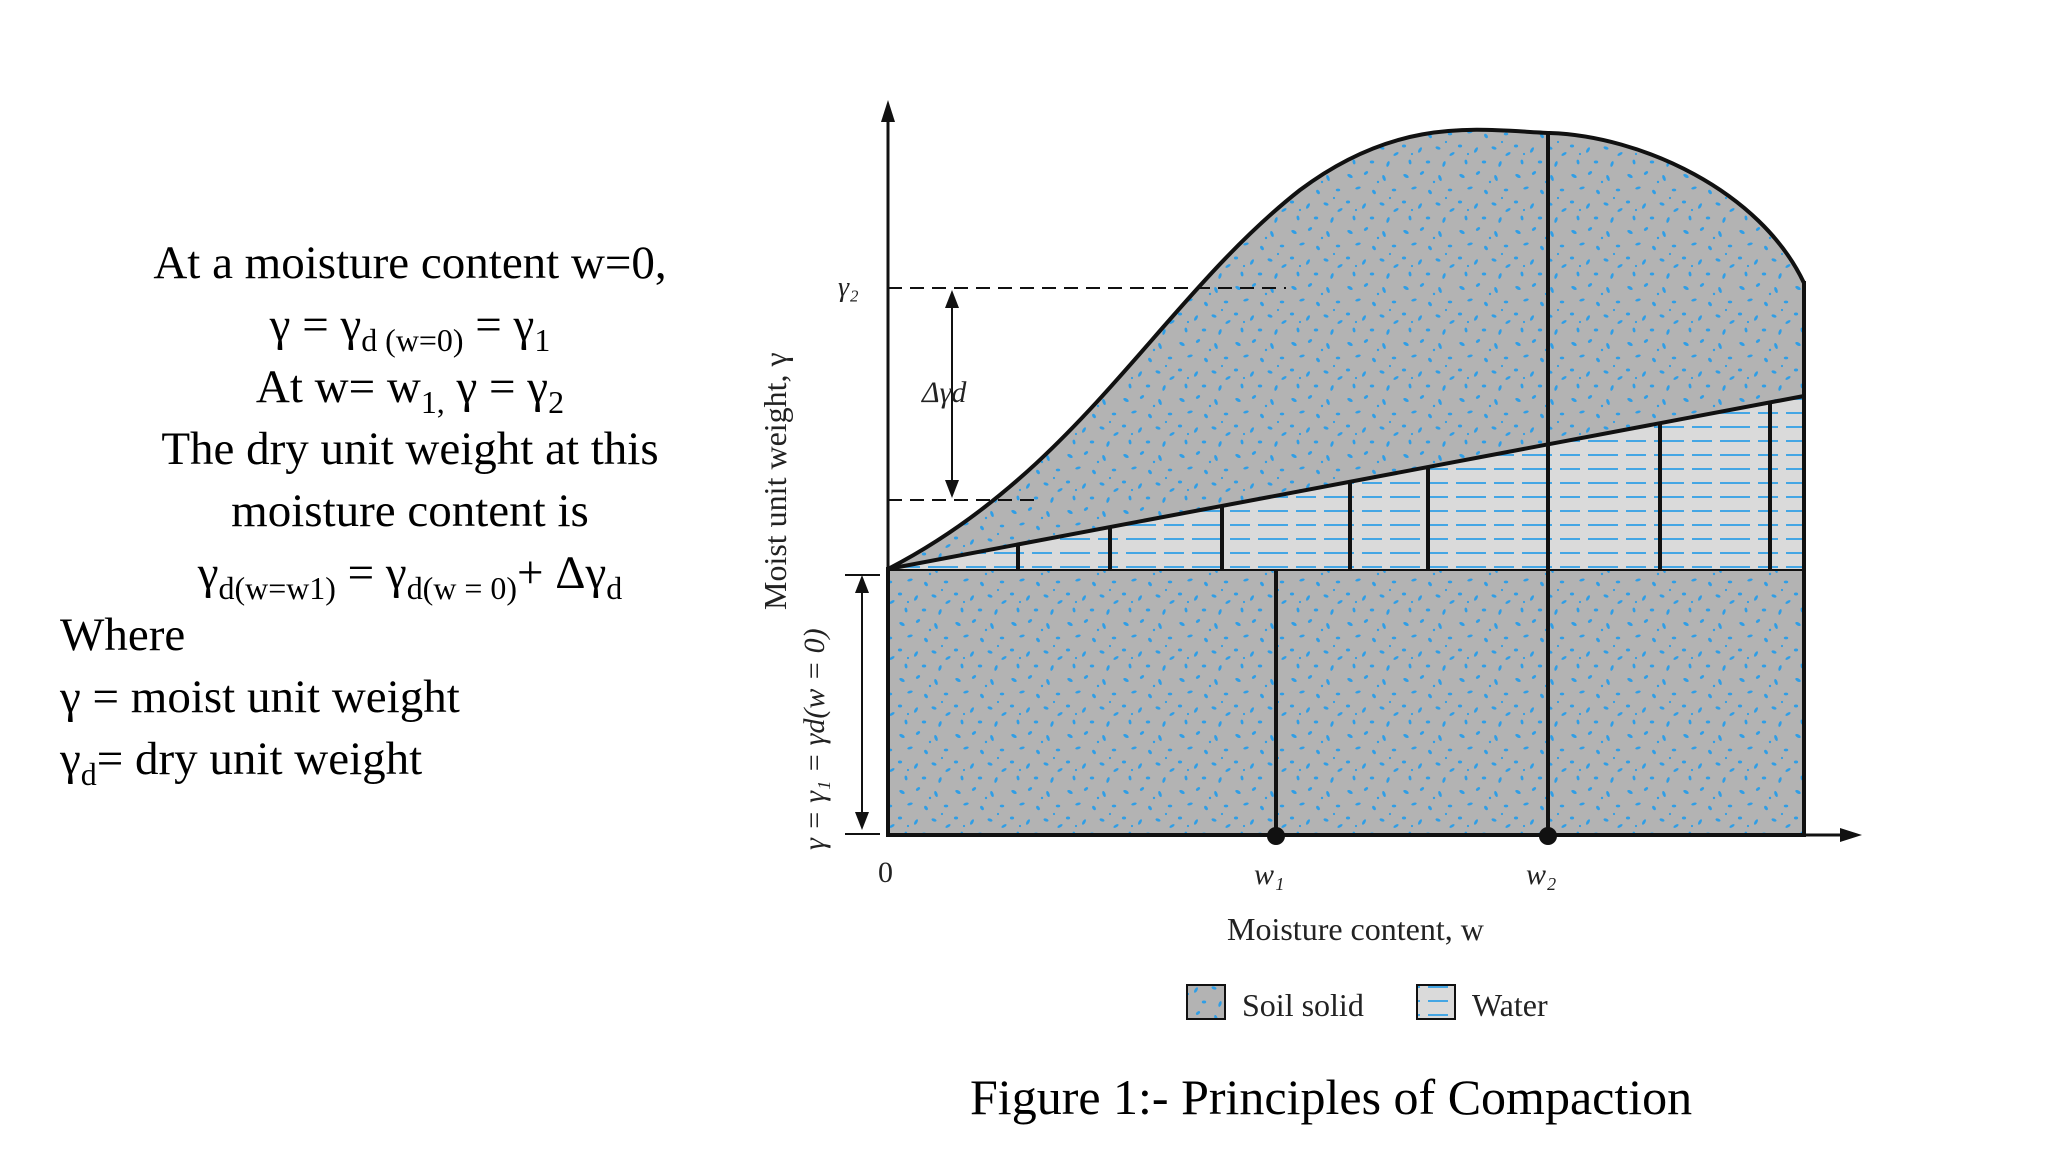 The height and width of the screenshot is (1152, 2048). Describe the element at coordinates (1276, 836) in the screenshot. I see `w1-marker` at that location.